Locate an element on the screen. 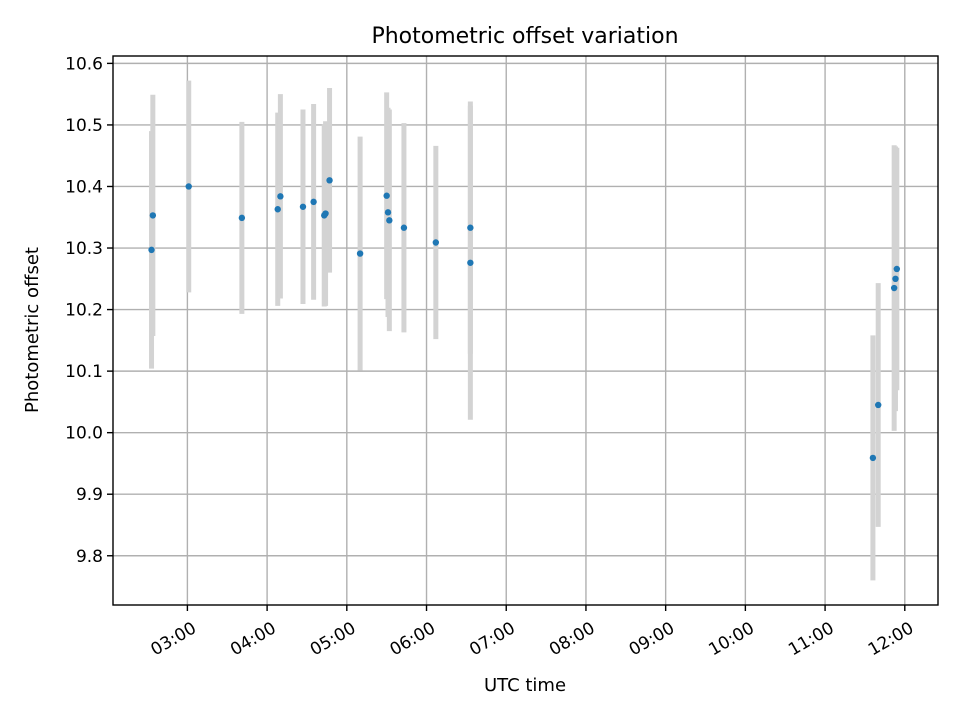  y-tick-label: 10.4 is located at coordinates (84, 187).